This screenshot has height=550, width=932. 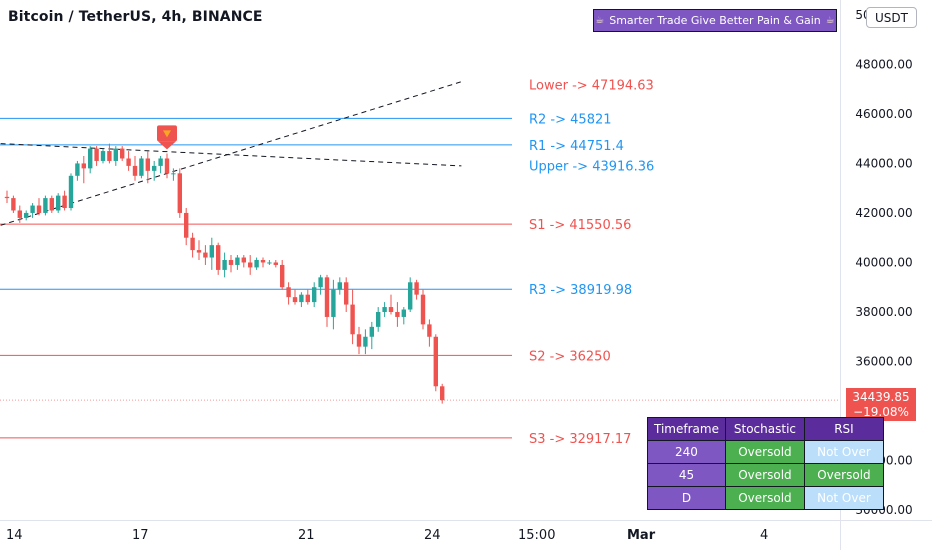 What do you see at coordinates (135, 17) in the screenshot?
I see `symbol-title: Bitcoin / TetherUS, 4h, BINANCE` at bounding box center [135, 17].